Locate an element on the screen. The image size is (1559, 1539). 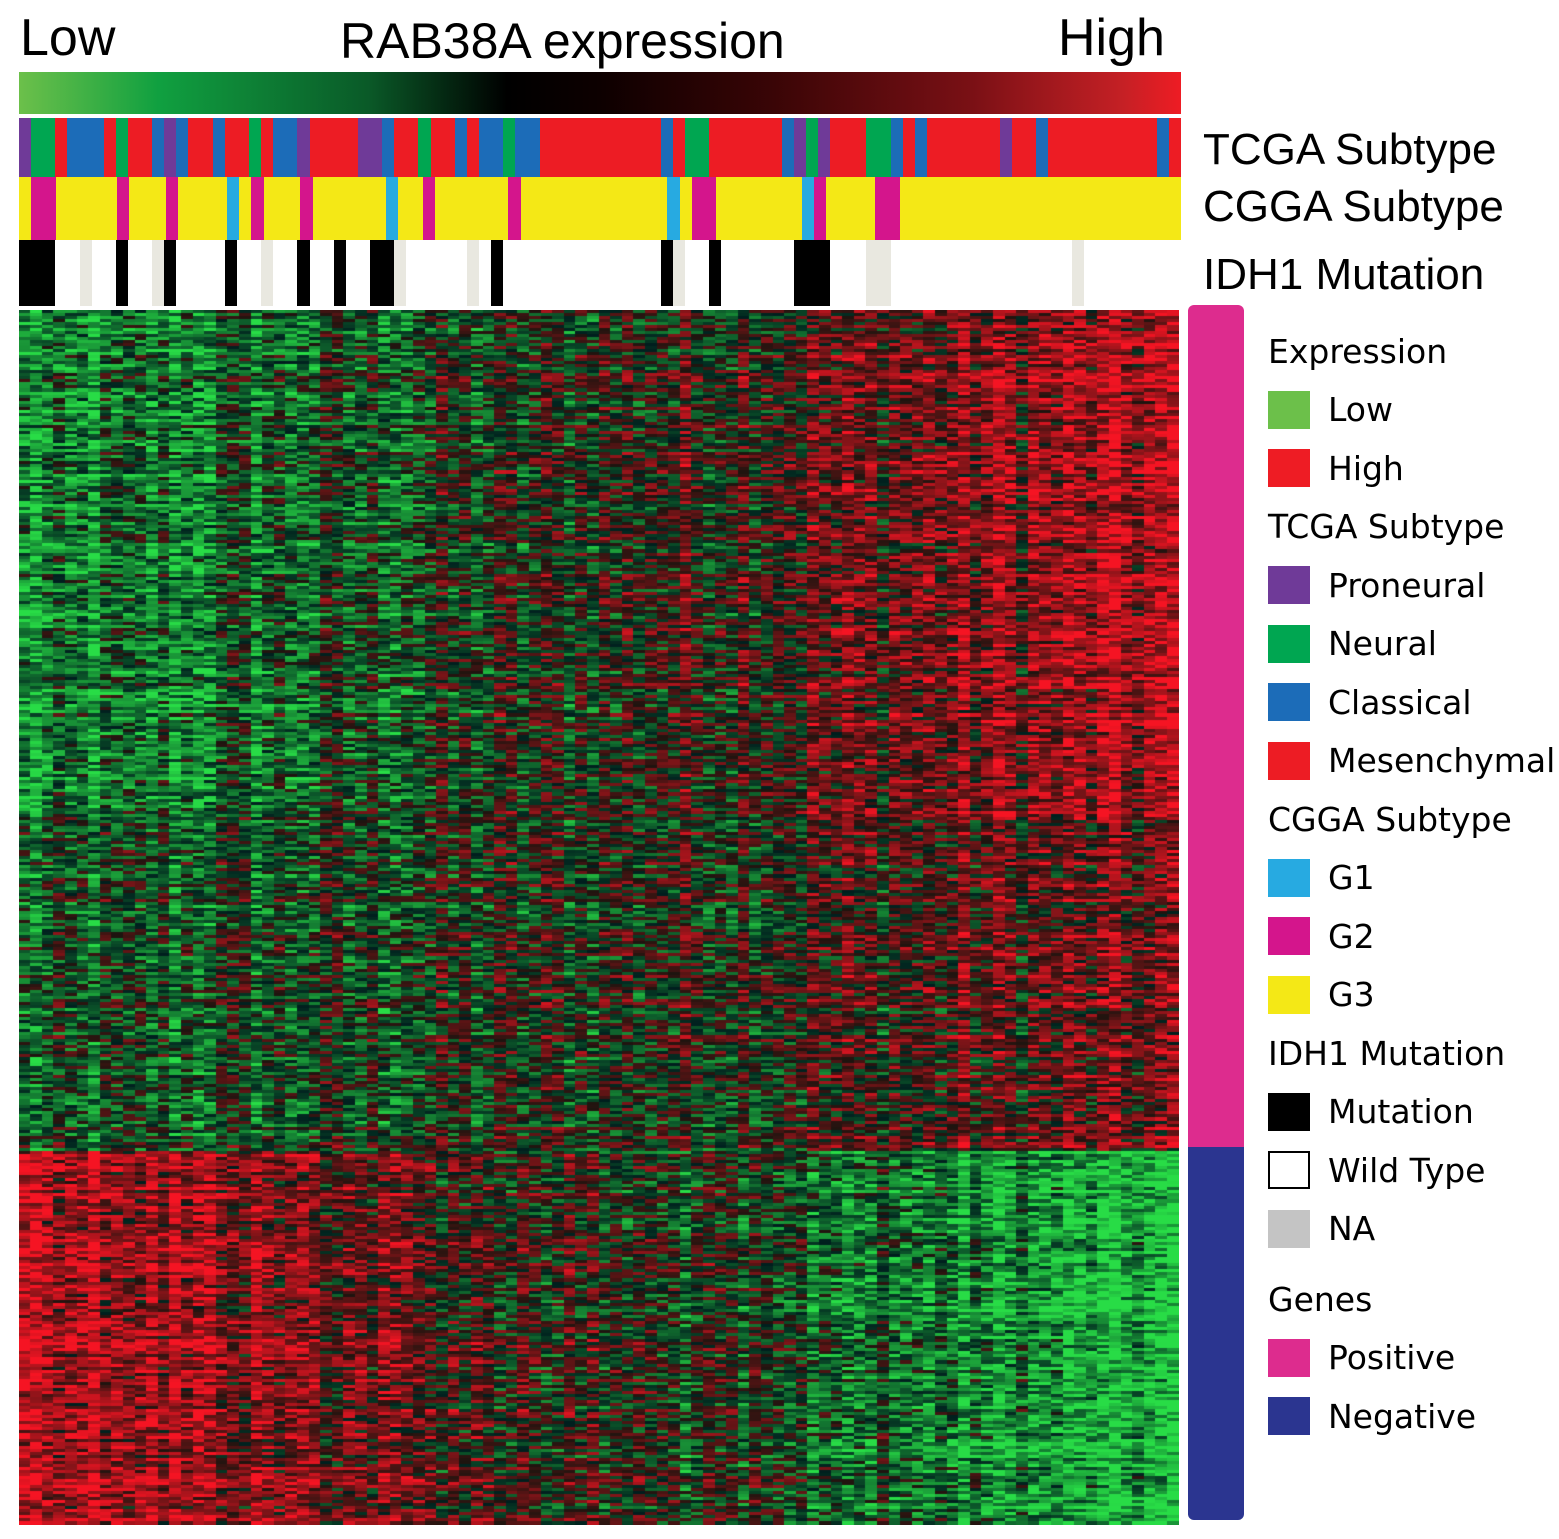
legend-label: G2 is located at coordinates (1351, 936).